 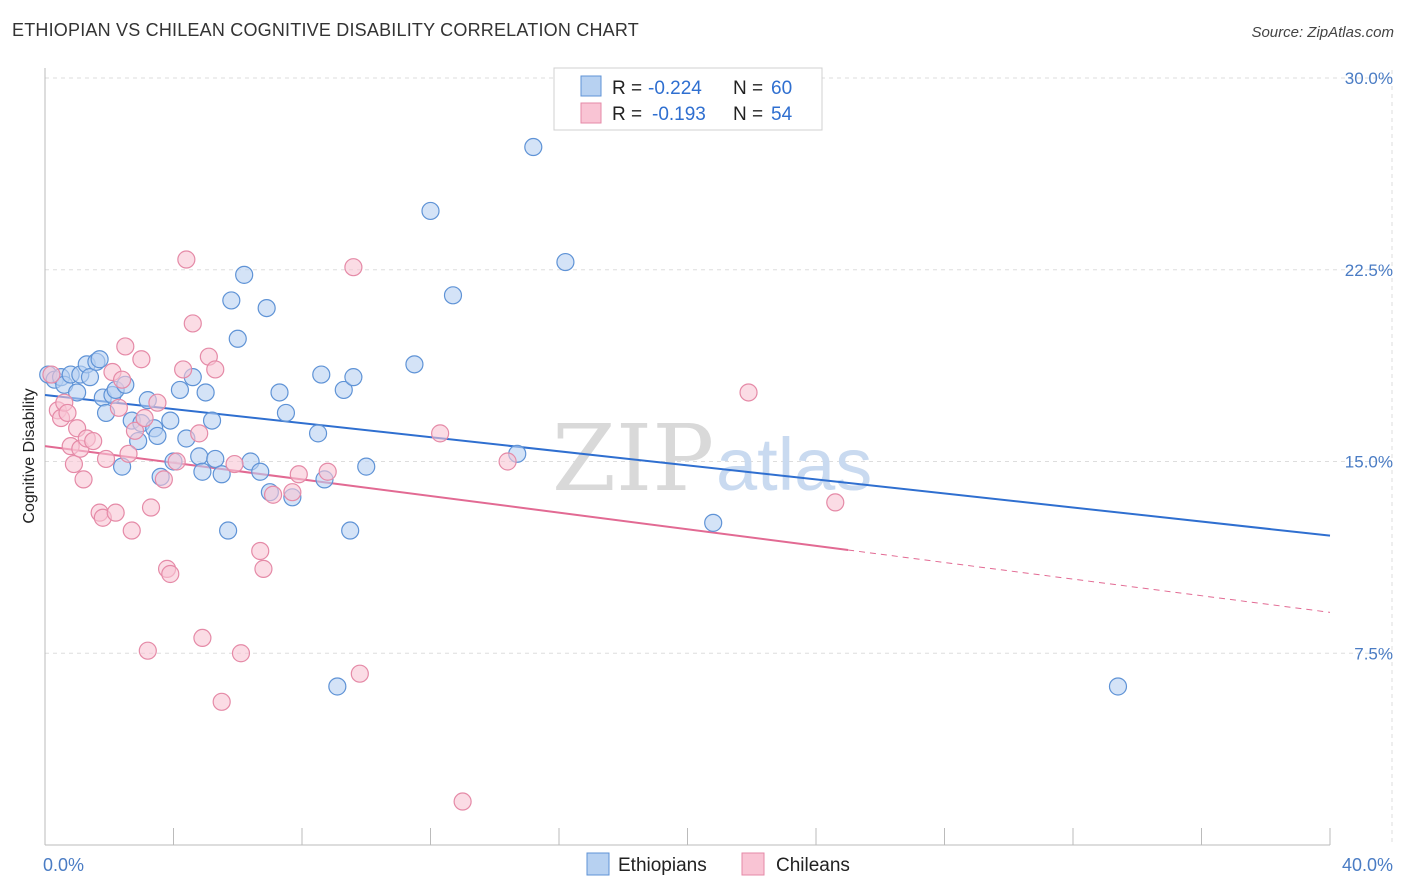 What do you see at coordinates (753, 864) in the screenshot?
I see `bottom-legend-swatch-chileans` at bounding box center [753, 864].